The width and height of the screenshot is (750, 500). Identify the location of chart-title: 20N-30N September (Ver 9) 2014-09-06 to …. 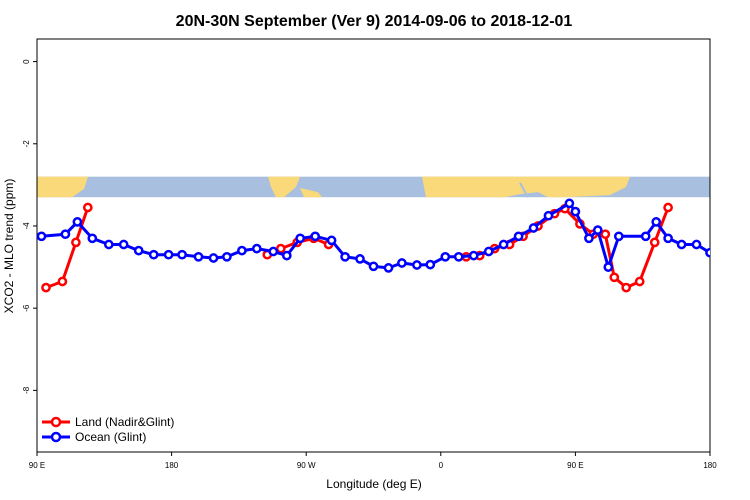
(374, 21).